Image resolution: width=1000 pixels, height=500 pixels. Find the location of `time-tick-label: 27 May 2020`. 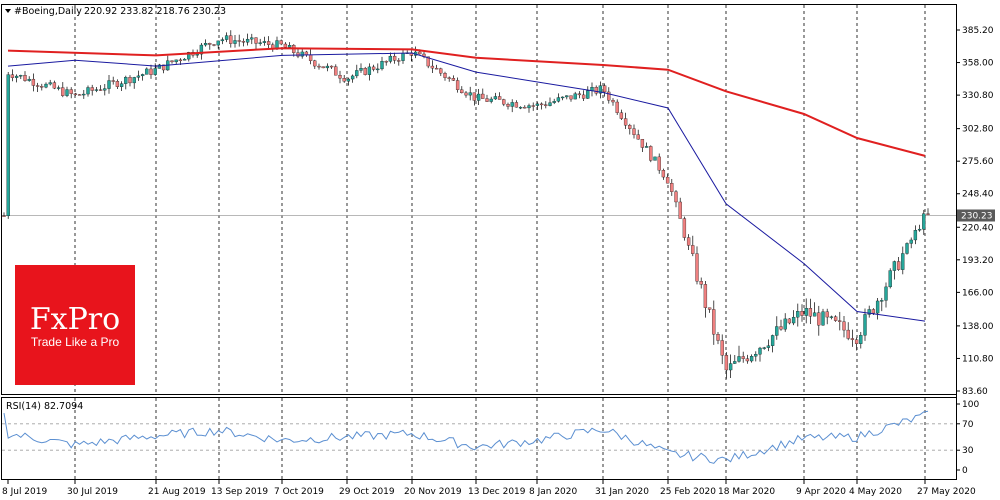

time-tick-label: 27 May 2020 is located at coordinates (946, 492).